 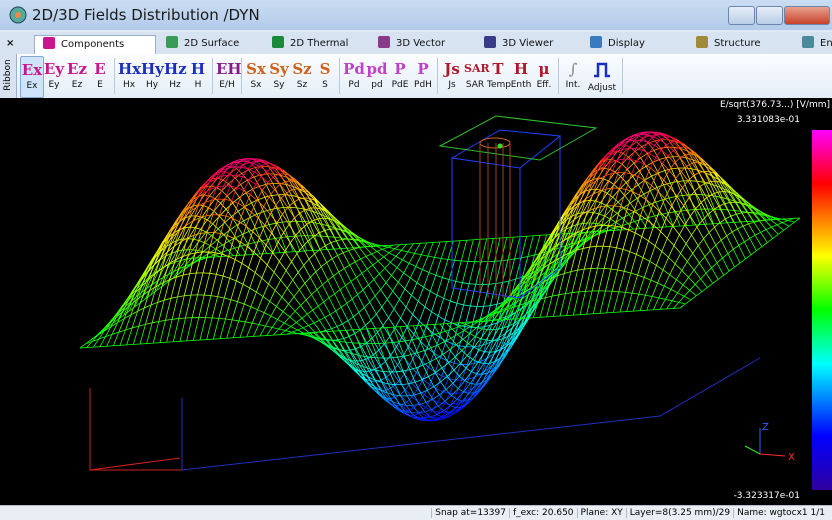 What do you see at coordinates (544, 85) in the screenshot?
I see `tool-label: Eff.` at bounding box center [544, 85].